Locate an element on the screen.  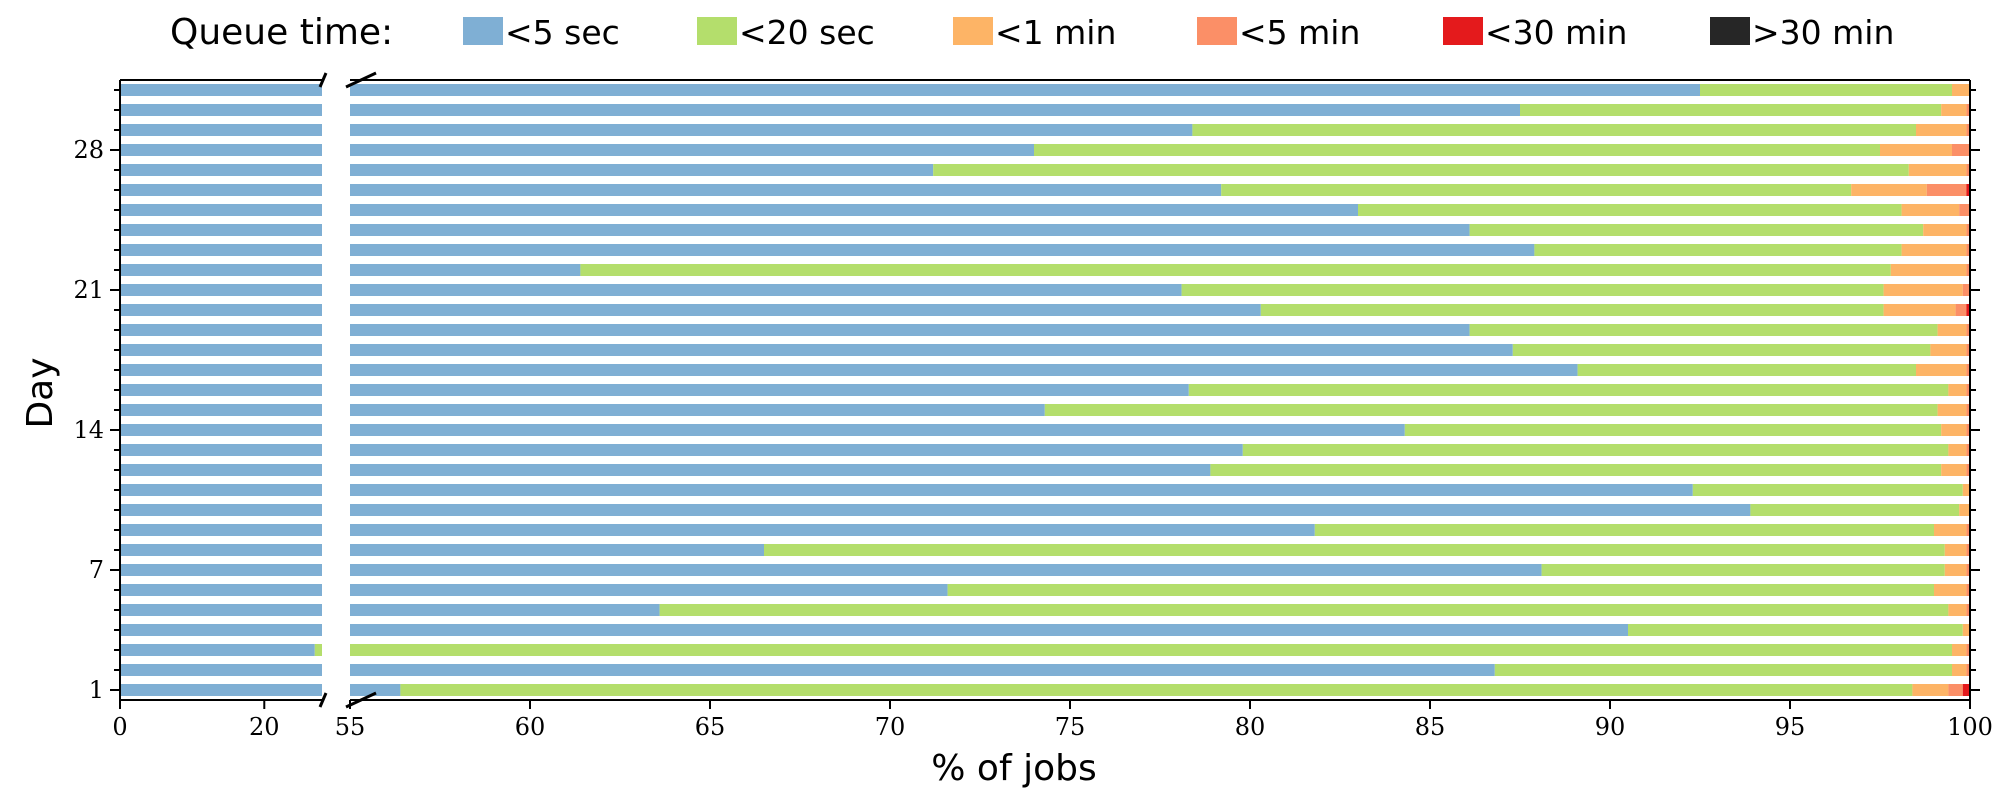
x-tick-label: 95 is located at coordinates (1790, 727).